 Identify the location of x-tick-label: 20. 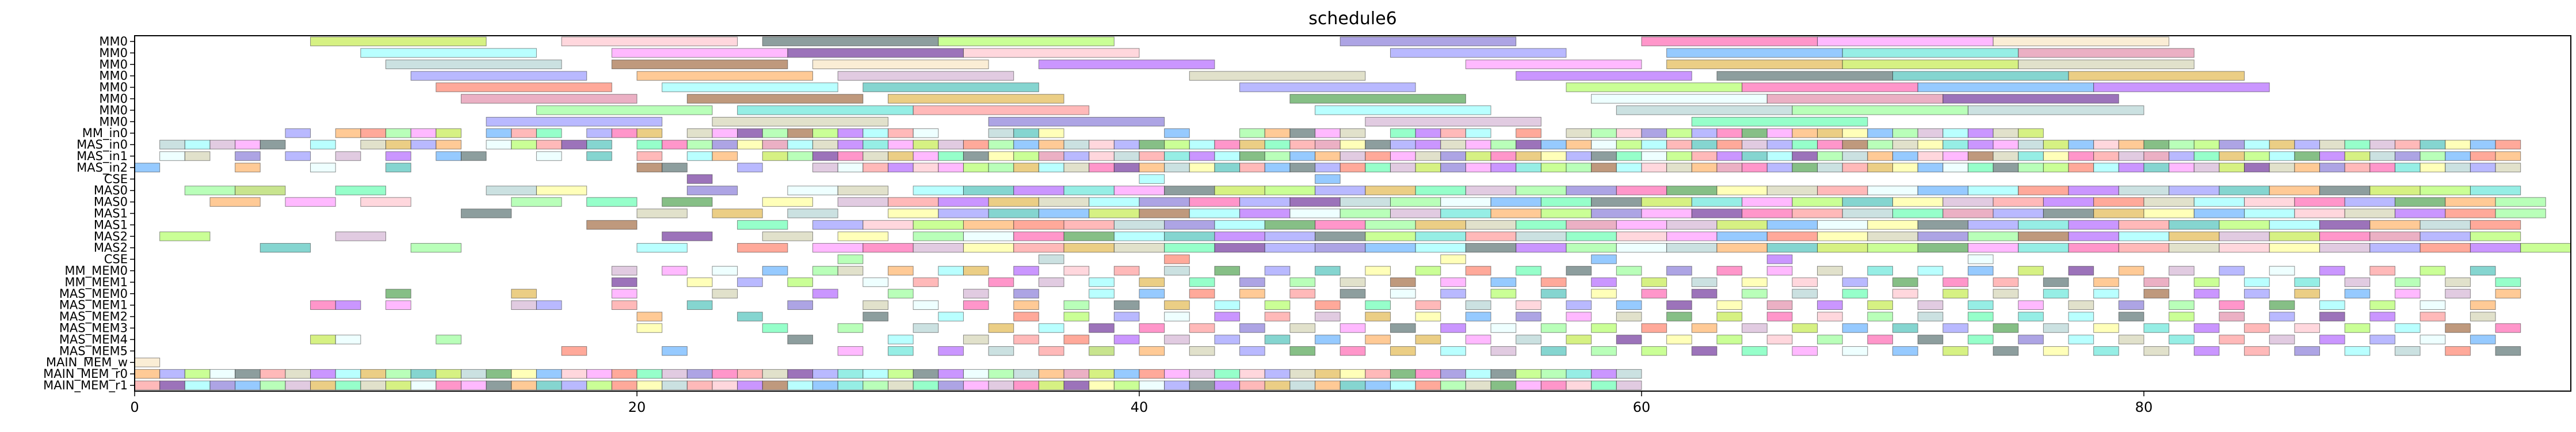
(637, 407).